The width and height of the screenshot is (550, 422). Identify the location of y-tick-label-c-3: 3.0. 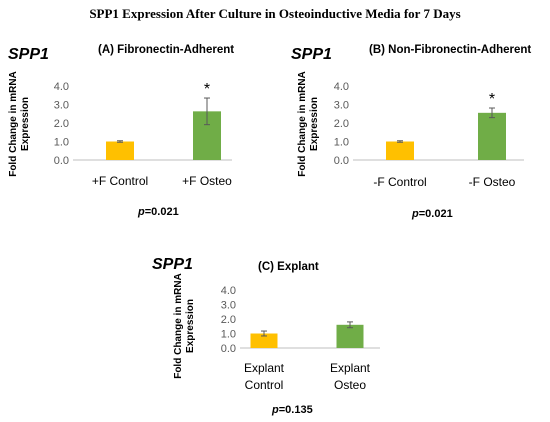
(228, 306).